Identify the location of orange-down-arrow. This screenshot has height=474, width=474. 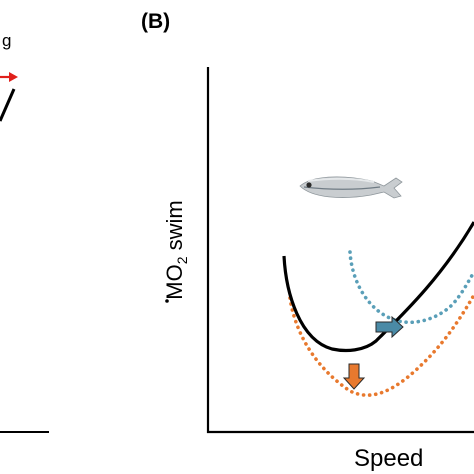
(354, 376).